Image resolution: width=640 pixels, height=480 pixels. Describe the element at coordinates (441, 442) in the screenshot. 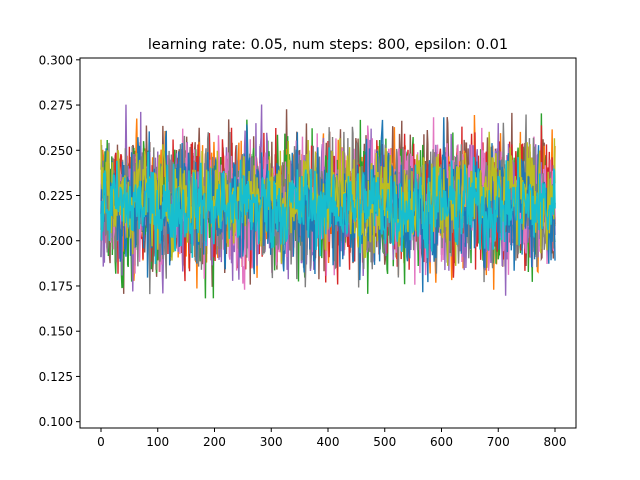

I see `x-tick-label: 600` at that location.